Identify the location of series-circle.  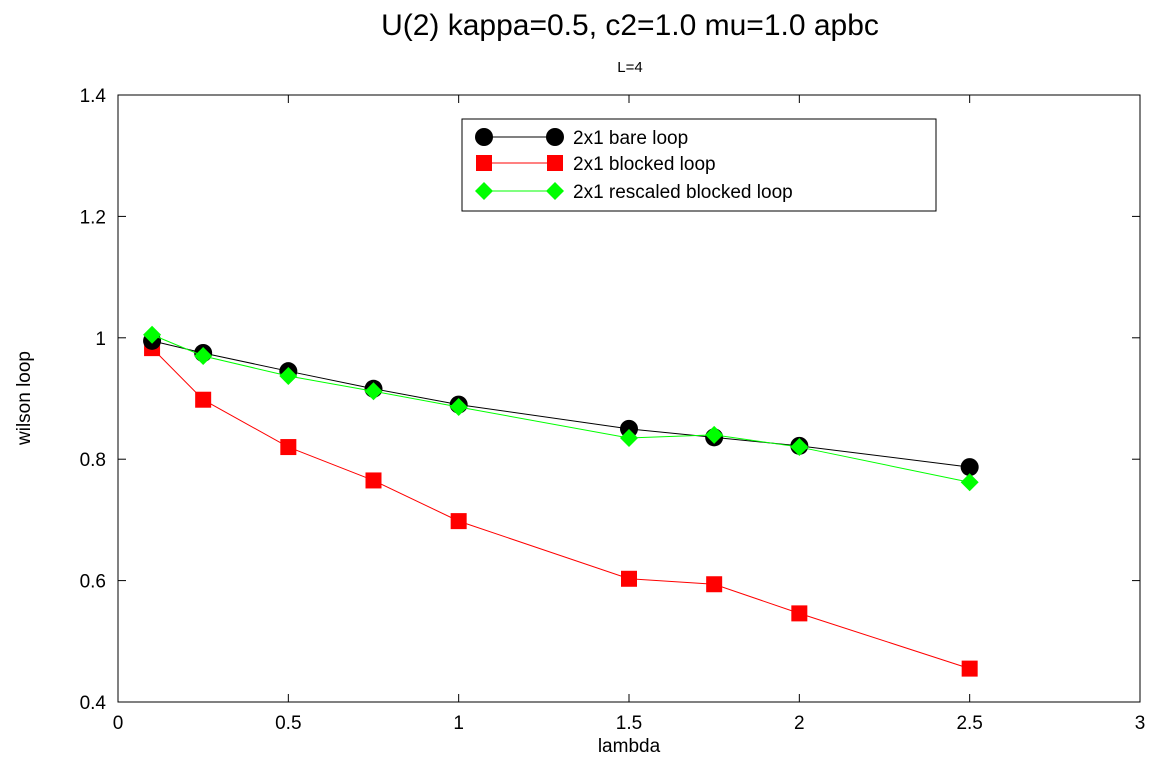
(561, 404).